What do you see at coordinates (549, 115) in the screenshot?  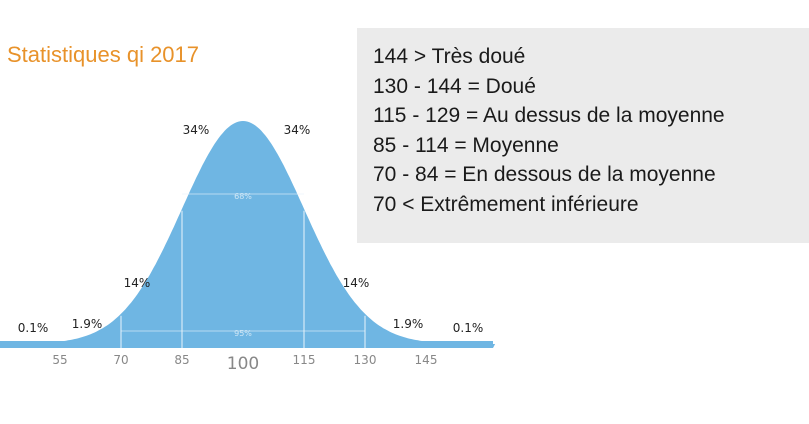 I see `legend-item: 115 - 129 = Au dessus de la moyenne` at bounding box center [549, 115].